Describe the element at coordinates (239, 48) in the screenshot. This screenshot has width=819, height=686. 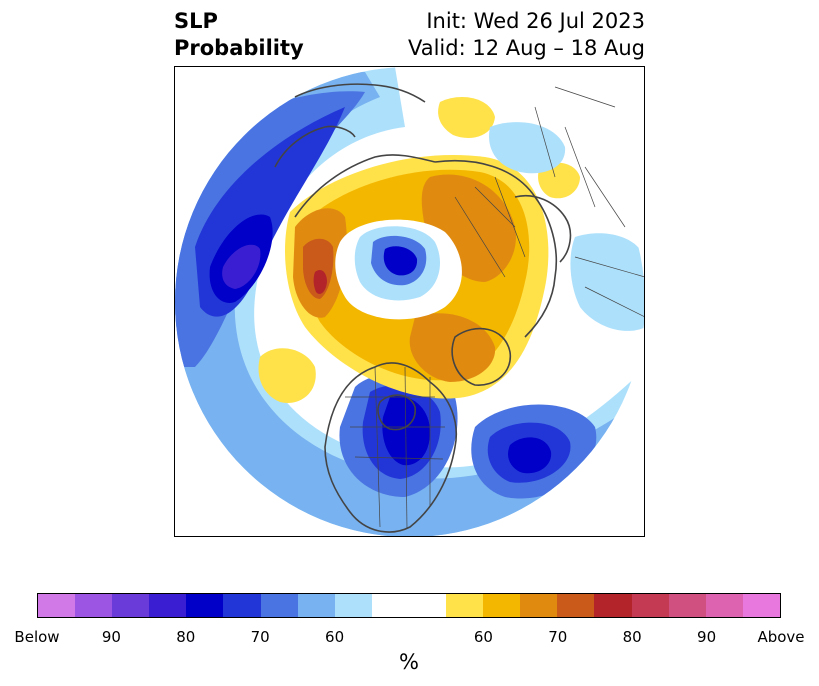
I see `title-product: Probability` at that location.